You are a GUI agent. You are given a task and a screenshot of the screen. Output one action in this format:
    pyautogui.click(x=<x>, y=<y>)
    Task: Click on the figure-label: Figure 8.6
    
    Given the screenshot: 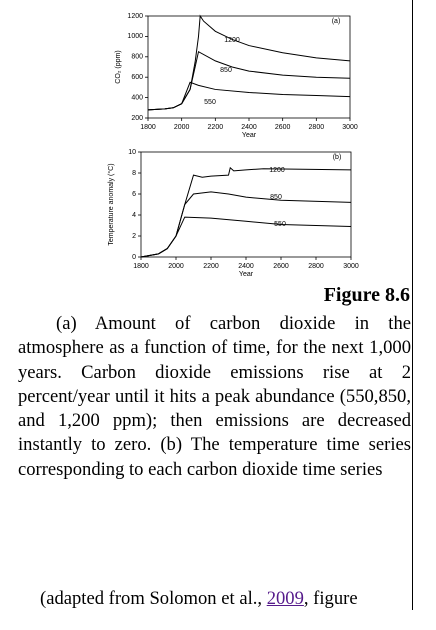 What is the action you would take?
    pyautogui.click(x=366, y=295)
    